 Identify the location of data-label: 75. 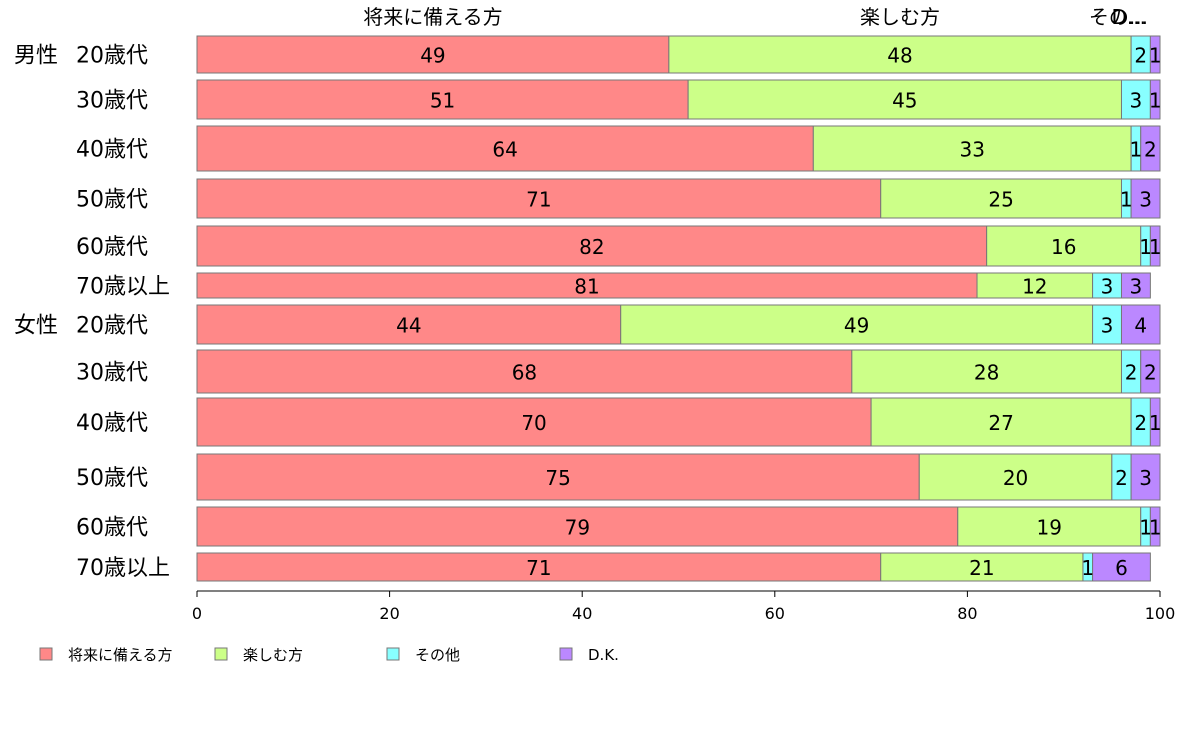
(557, 478).